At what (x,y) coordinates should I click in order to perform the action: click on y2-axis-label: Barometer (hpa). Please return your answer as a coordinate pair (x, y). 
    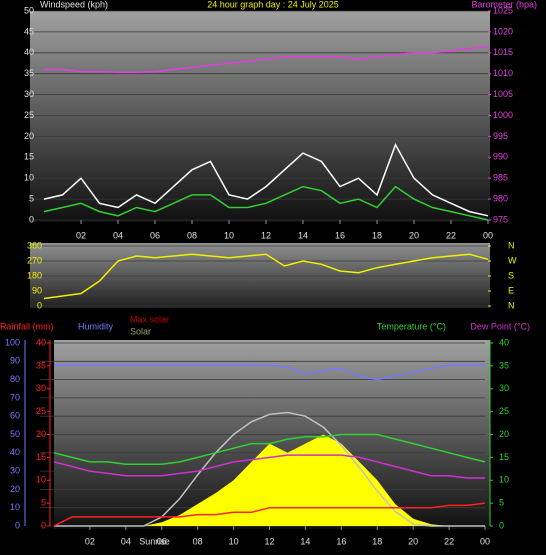
    Looking at the image, I should click on (504, 4).